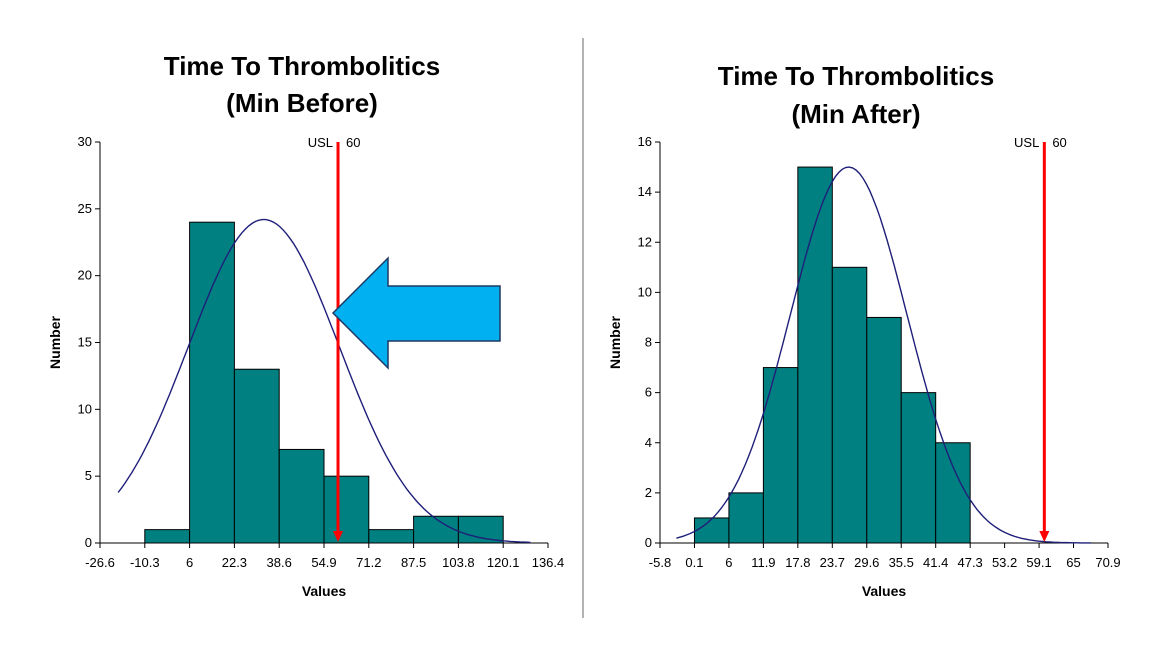 This screenshot has height=663, width=1170. What do you see at coordinates (85, 141) in the screenshot?
I see `y-tick-label: 30` at bounding box center [85, 141].